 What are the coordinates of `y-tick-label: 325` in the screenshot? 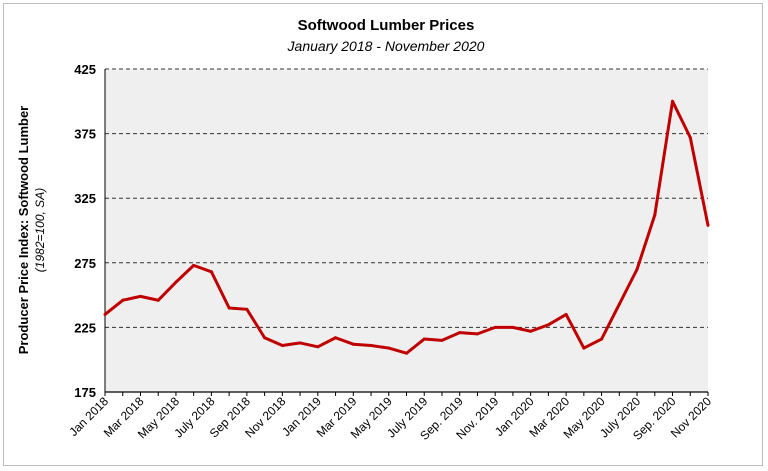 It's located at (85, 198).